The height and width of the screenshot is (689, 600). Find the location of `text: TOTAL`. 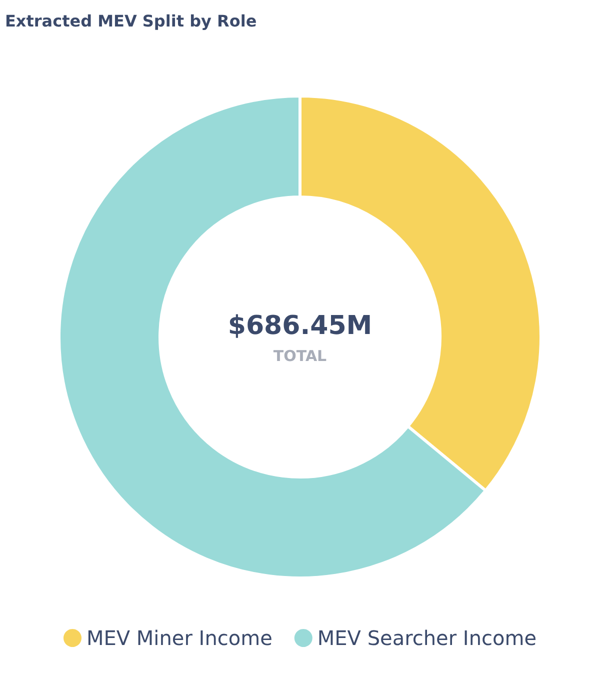

text: TOTAL is located at coordinates (300, 356).